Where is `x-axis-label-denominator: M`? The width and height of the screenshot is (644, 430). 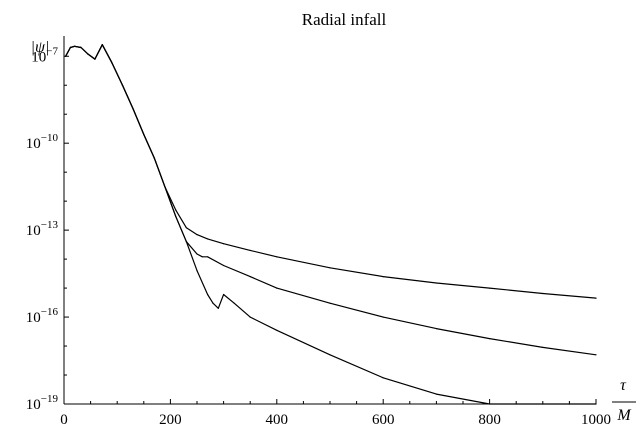 x-axis-label-denominator: M is located at coordinates (624, 415).